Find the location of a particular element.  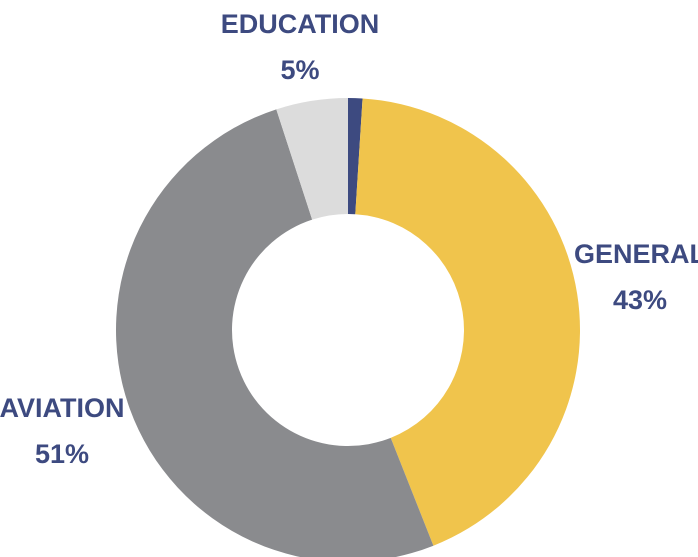

value-label: 5% is located at coordinates (299, 70).